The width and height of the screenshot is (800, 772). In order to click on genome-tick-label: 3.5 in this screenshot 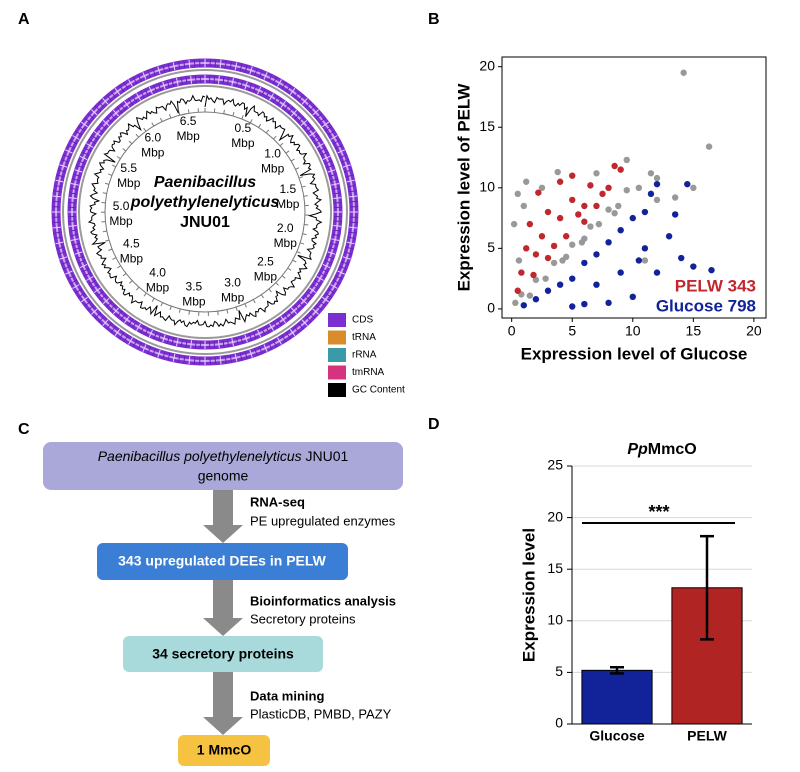, I will do `click(194, 286)`.